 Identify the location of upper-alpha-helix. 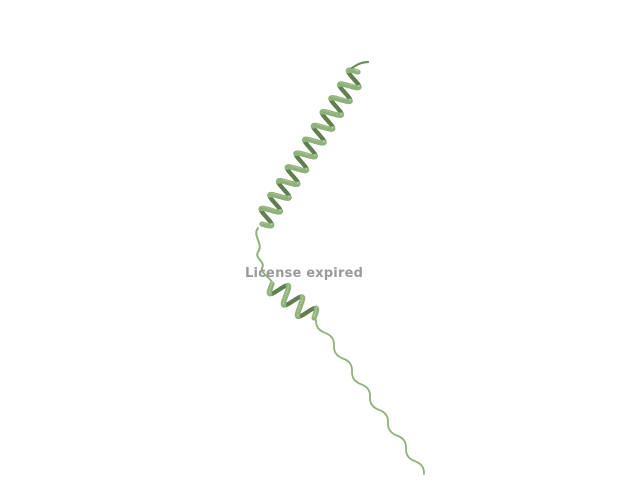
(310, 147).